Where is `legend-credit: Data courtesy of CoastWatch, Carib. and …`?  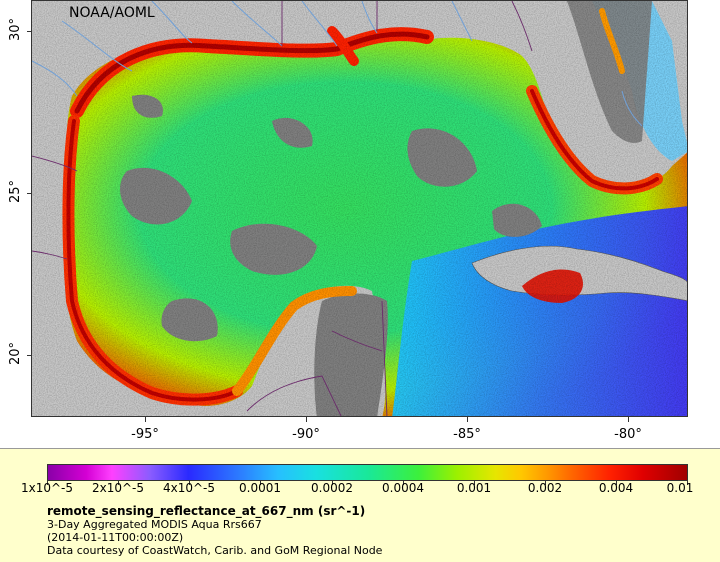
legend-credit: Data courtesy of CoastWatch, Carib. and … is located at coordinates (215, 550).